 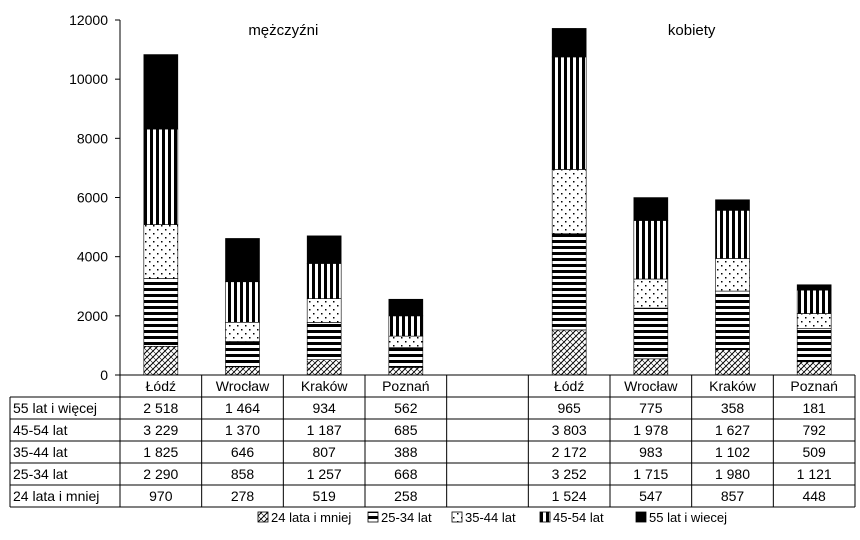 What do you see at coordinates (814, 430) in the screenshot?
I see `table-value: 792` at bounding box center [814, 430].